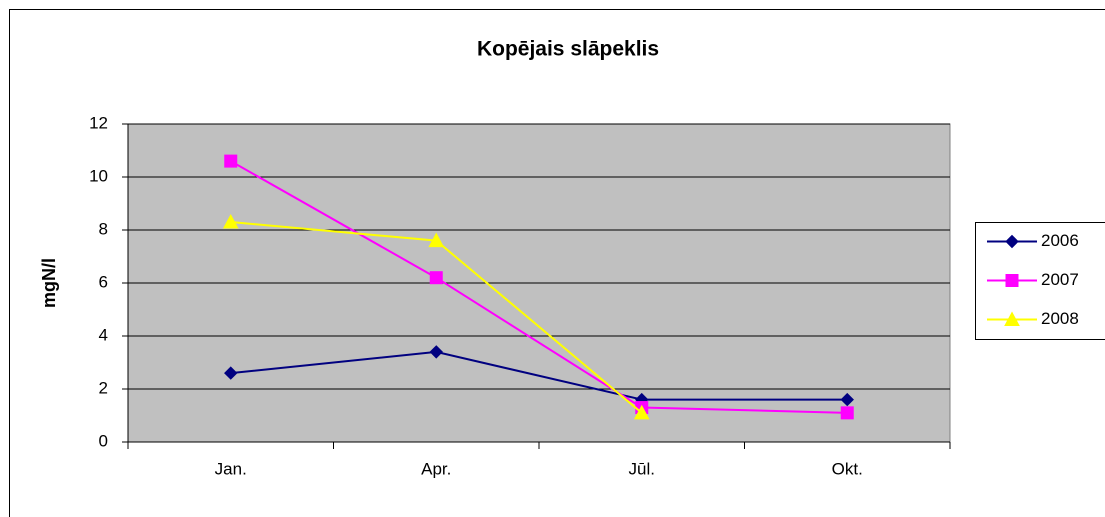 The image size is (1105, 517). Describe the element at coordinates (231, 468) in the screenshot. I see `x-tick-label: Jan.` at that location.